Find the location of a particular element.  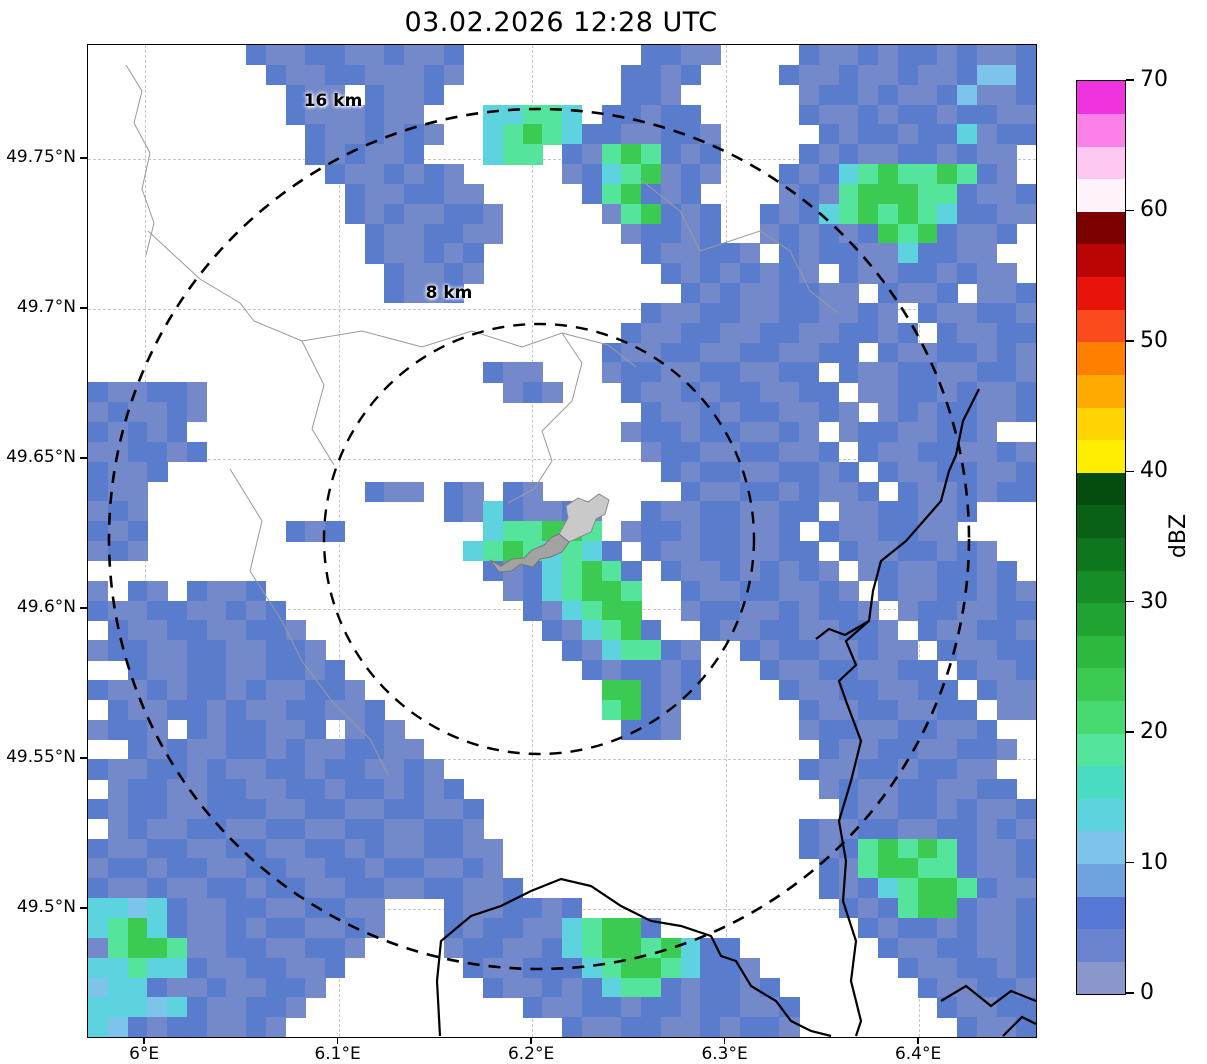

country-border-path is located at coordinates (1019, 1026).